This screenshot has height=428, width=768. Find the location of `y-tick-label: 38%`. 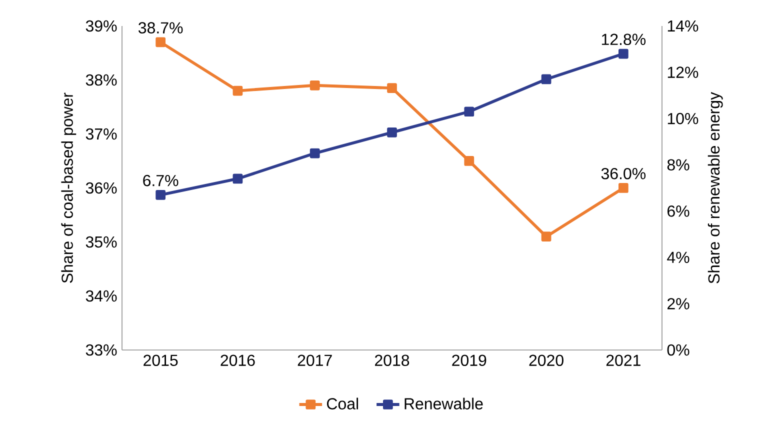

y-tick-label: 38% is located at coordinates (101, 80).